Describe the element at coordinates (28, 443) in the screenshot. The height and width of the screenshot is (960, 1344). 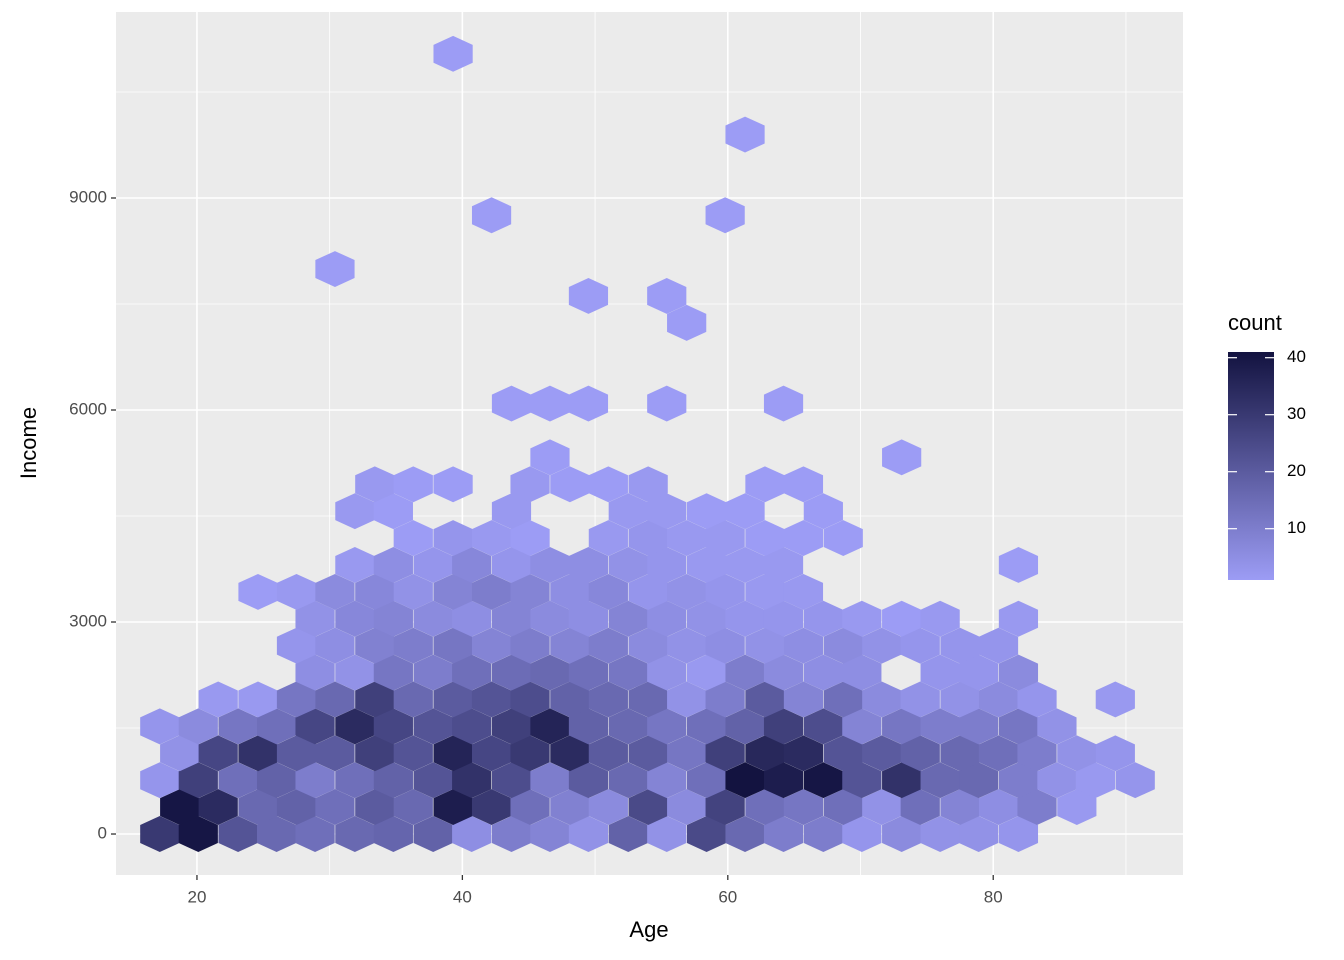
I see `y-axis-title: Income` at that location.